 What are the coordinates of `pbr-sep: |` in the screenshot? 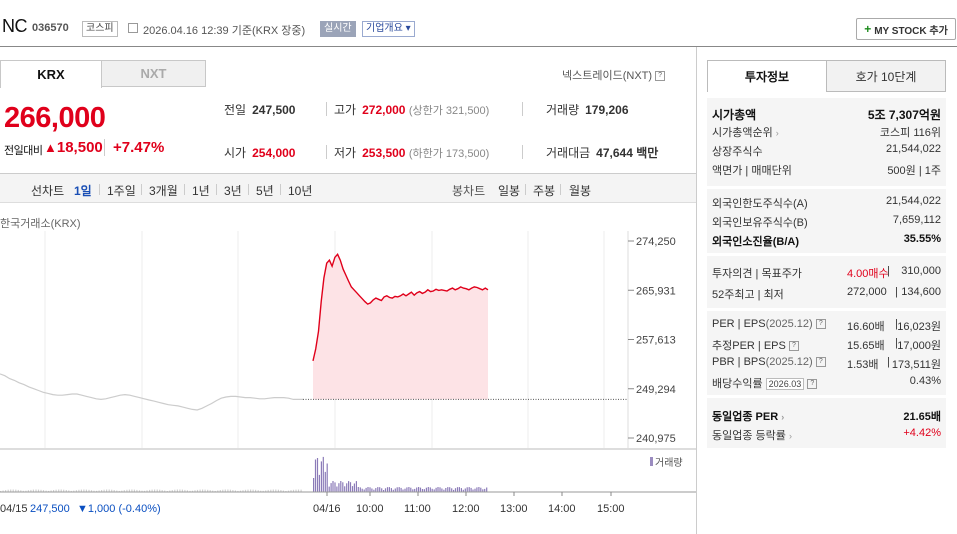 It's located at (888, 362).